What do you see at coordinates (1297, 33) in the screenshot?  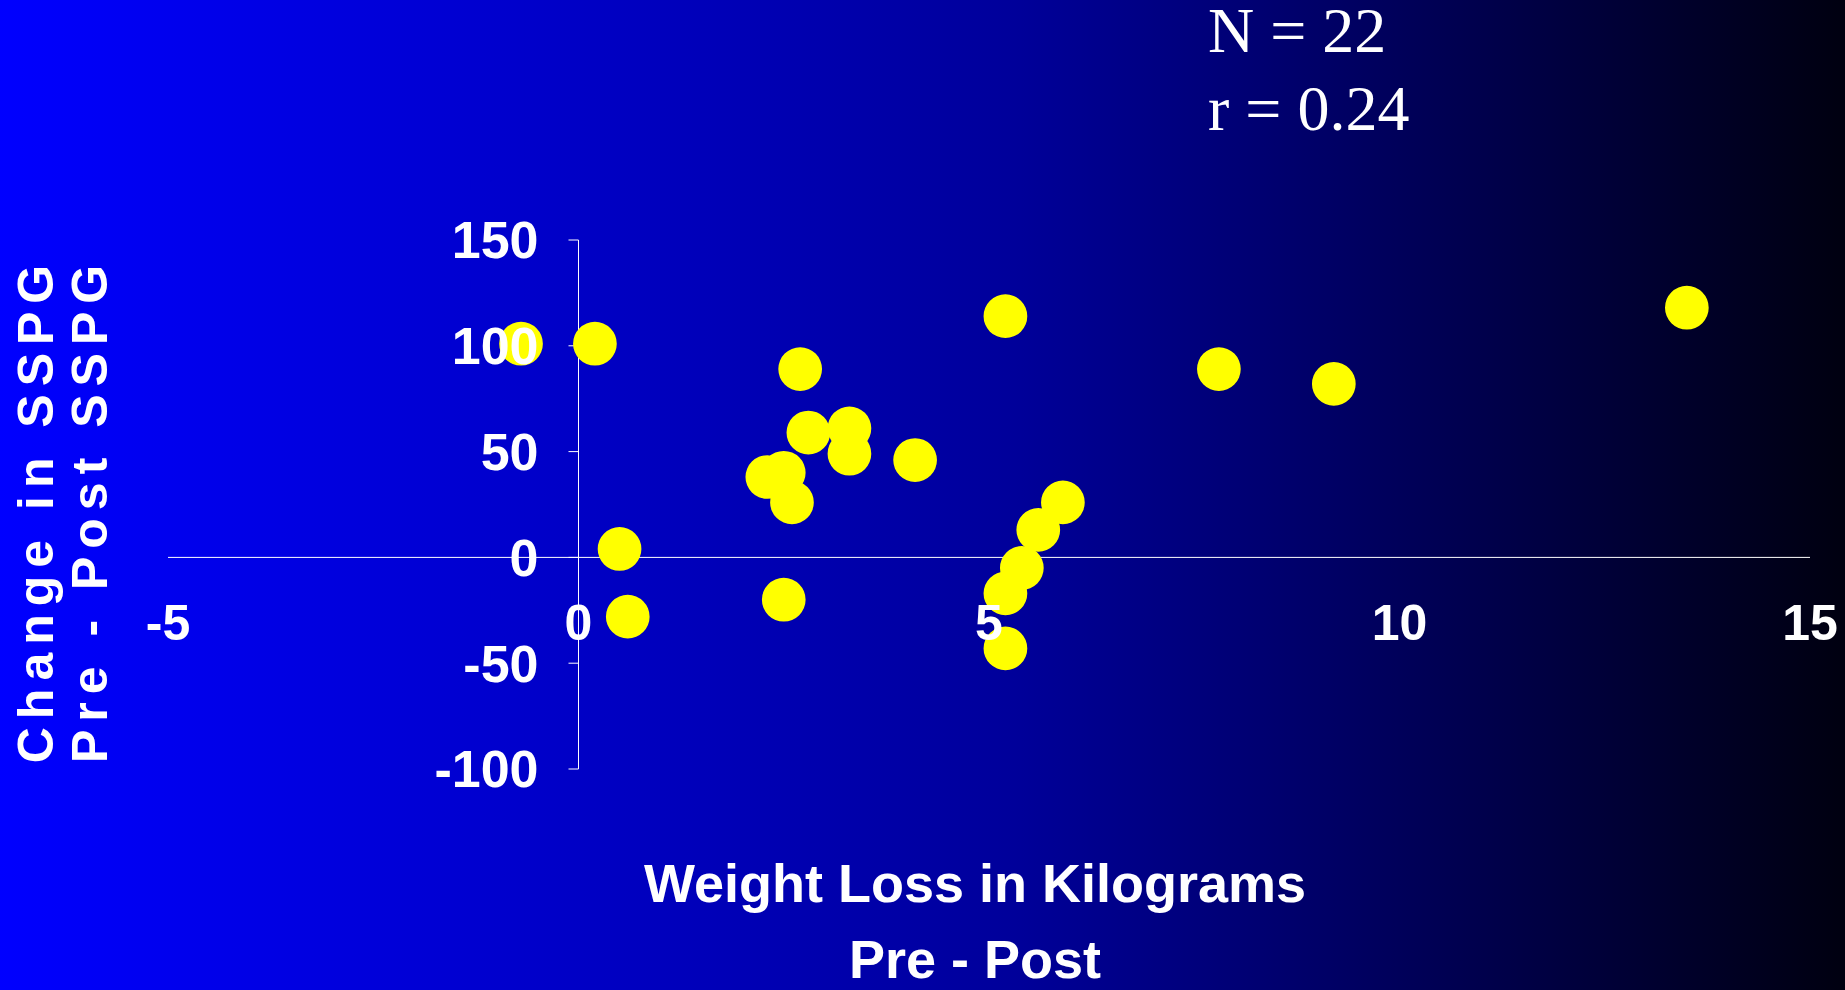 I see `text: N = 22` at bounding box center [1297, 33].